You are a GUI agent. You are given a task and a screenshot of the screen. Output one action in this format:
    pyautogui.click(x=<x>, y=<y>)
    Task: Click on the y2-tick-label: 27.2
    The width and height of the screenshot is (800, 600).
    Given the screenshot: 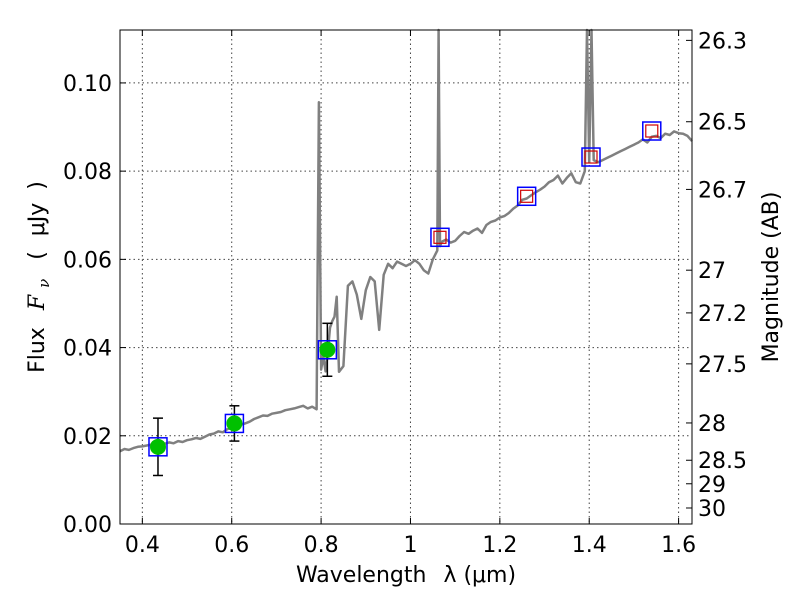 What is the action you would take?
    pyautogui.click(x=722, y=314)
    